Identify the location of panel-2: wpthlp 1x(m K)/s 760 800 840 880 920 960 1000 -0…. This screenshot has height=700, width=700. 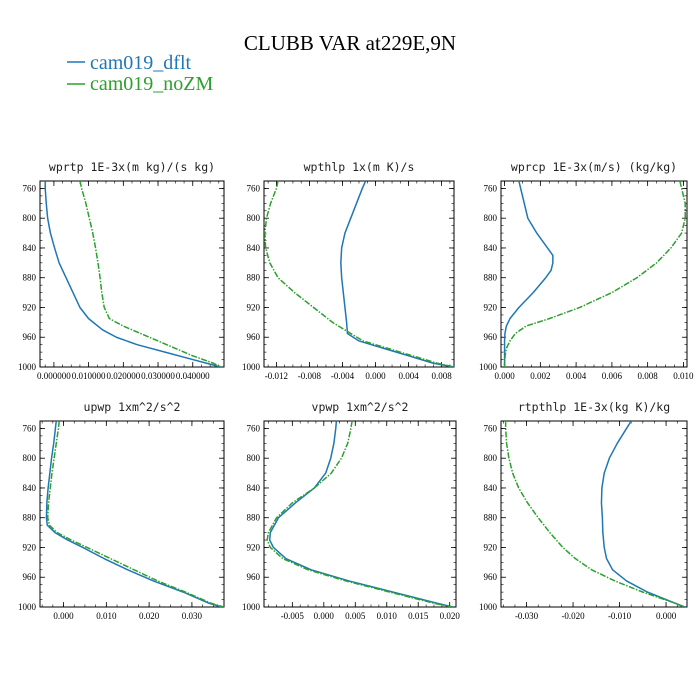
(348, 270).